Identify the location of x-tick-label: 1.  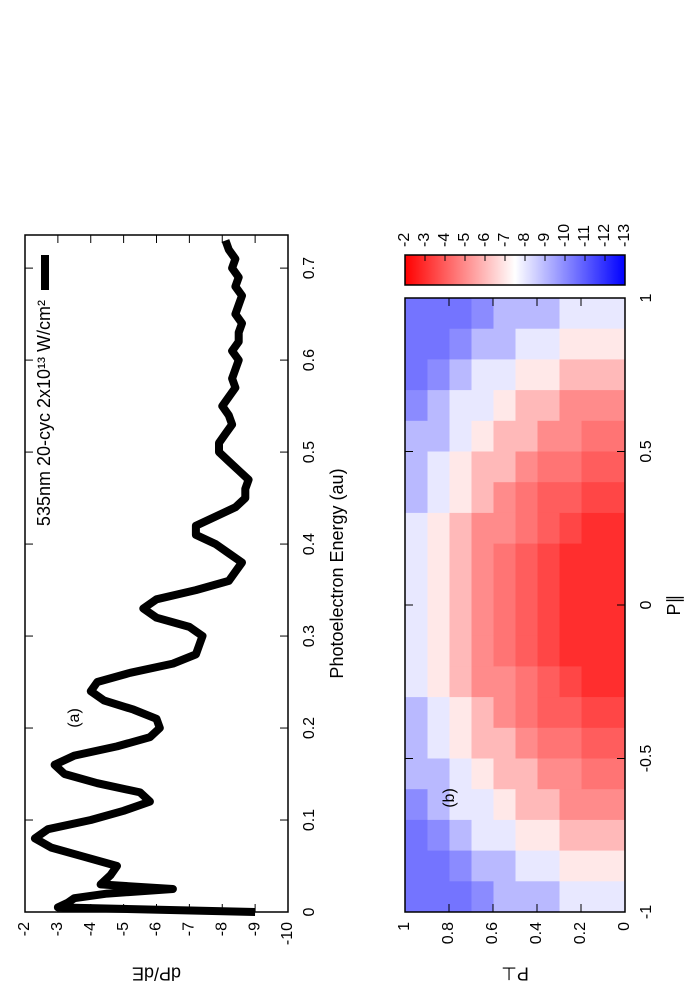
(646, 297).